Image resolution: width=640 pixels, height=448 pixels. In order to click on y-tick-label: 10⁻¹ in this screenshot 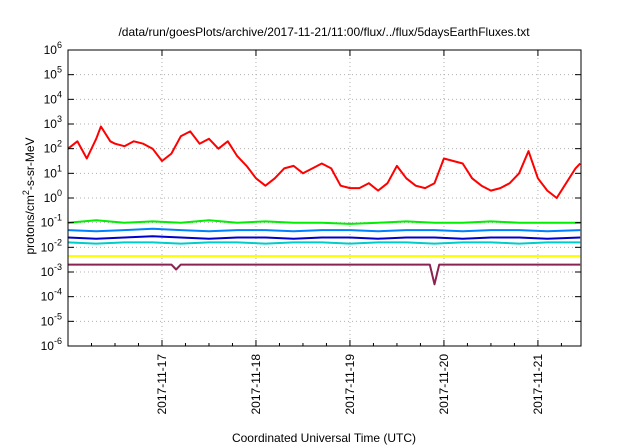, I will do `click(51, 221)`.